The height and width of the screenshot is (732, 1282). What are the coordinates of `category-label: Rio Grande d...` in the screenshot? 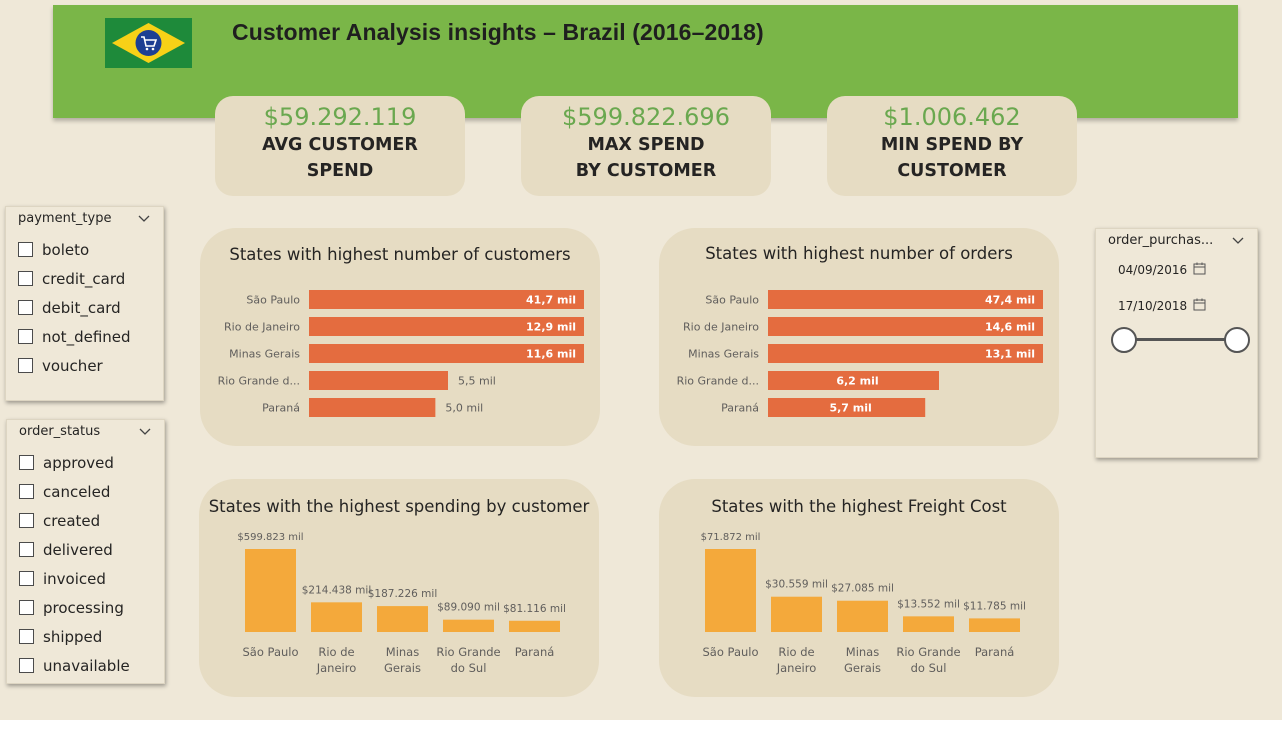 It's located at (259, 381).